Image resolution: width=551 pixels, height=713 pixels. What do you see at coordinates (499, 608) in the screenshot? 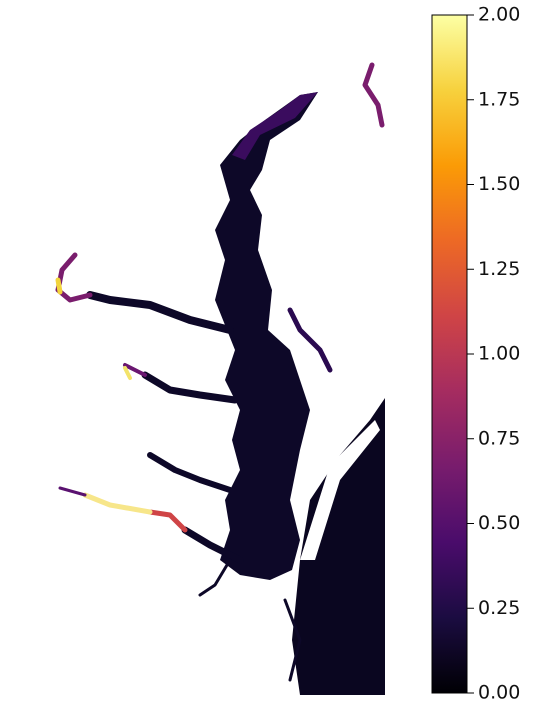
I see `colorbar-tick-label: 0.25` at bounding box center [499, 608].